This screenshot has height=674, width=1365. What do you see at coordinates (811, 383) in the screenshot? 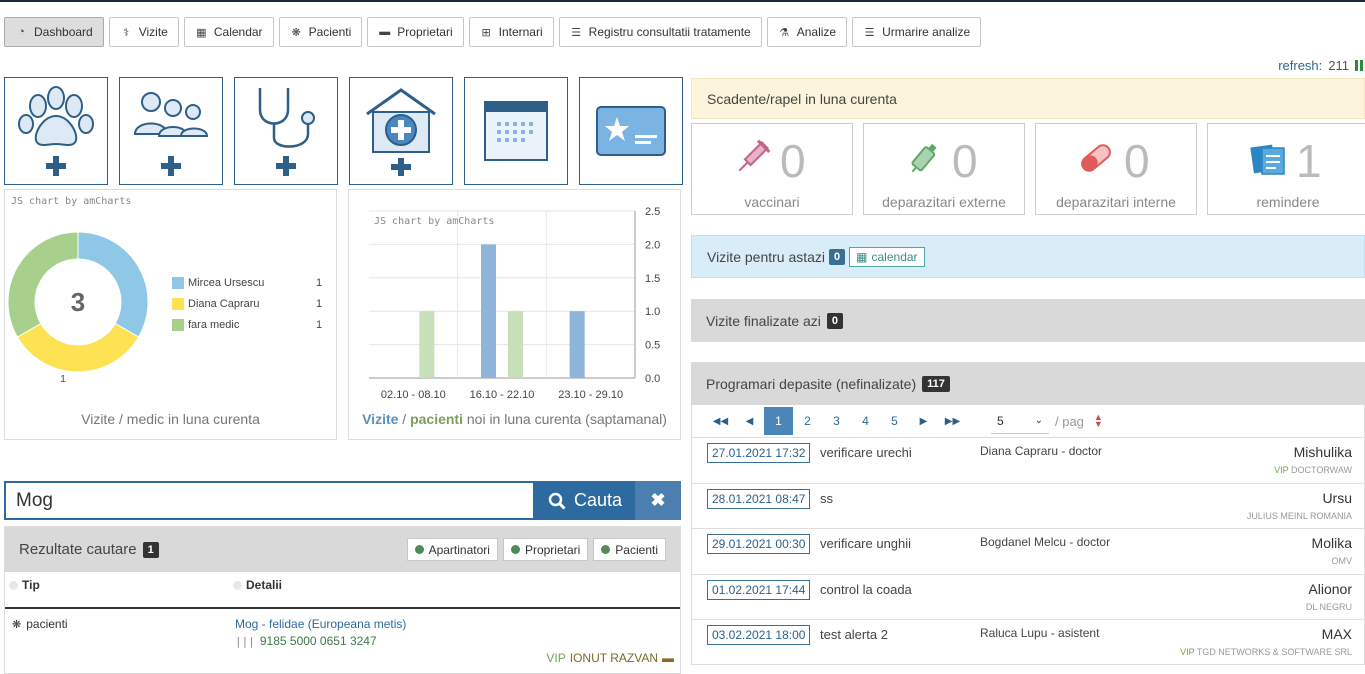
I see `appointments-label: Programari depasite (nefinalizate)` at bounding box center [811, 383].